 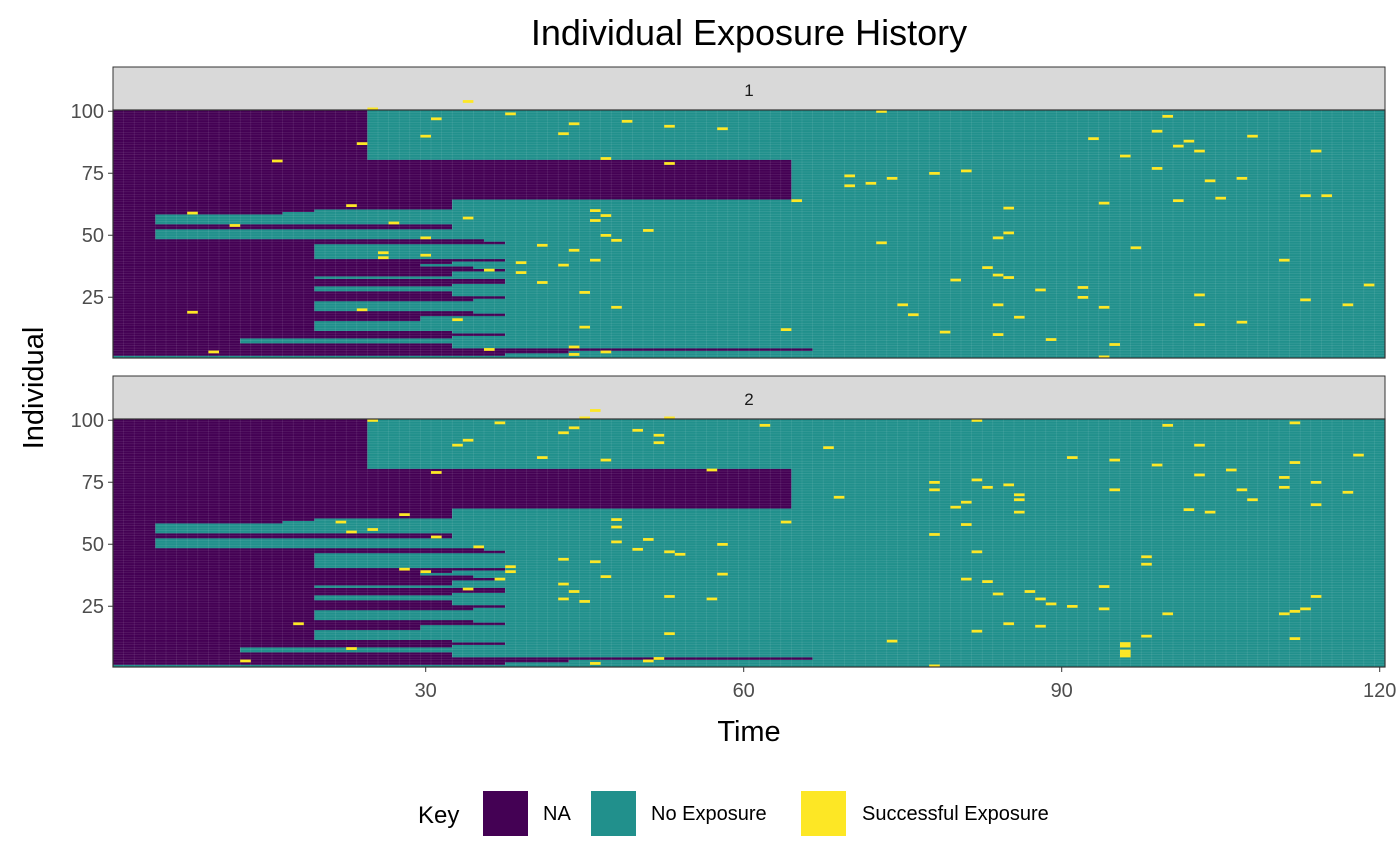 What do you see at coordinates (34, 388) in the screenshot?
I see `y-axis-title: Individual` at bounding box center [34, 388].